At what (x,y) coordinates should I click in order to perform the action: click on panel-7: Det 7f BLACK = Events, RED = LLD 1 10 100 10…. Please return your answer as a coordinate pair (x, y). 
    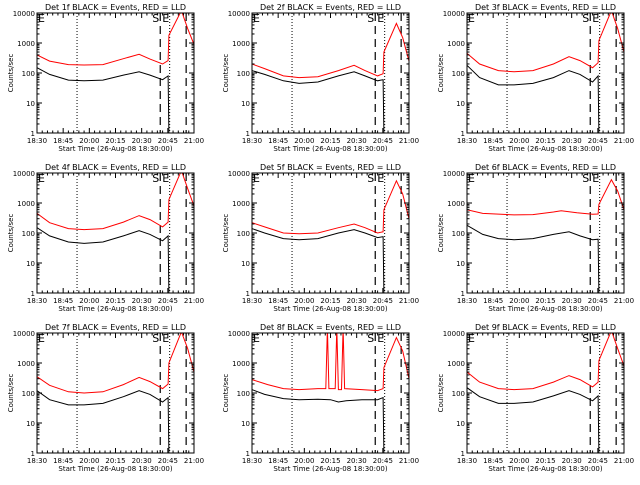
    Looking at the image, I should click on (105, 398).